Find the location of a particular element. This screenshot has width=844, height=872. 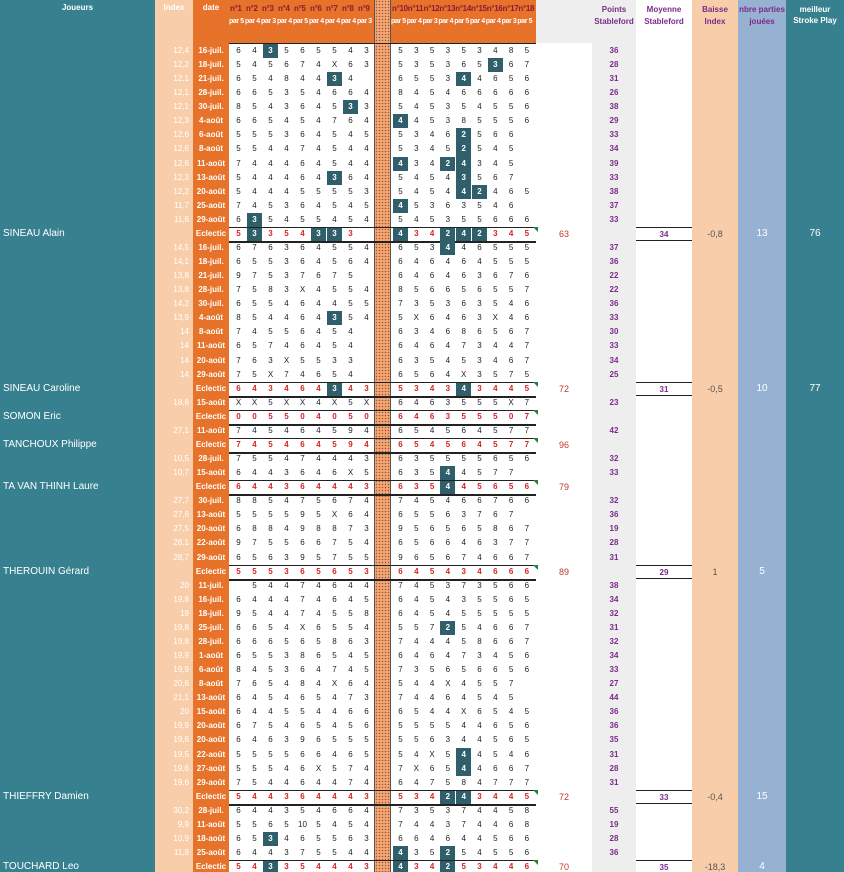

score-cell: 9 is located at coordinates (302, 557).